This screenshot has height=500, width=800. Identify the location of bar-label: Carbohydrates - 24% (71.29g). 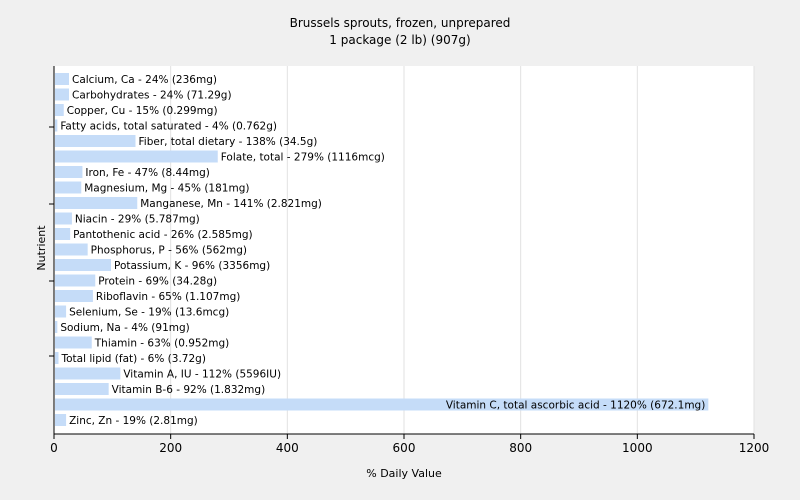
(152, 96).